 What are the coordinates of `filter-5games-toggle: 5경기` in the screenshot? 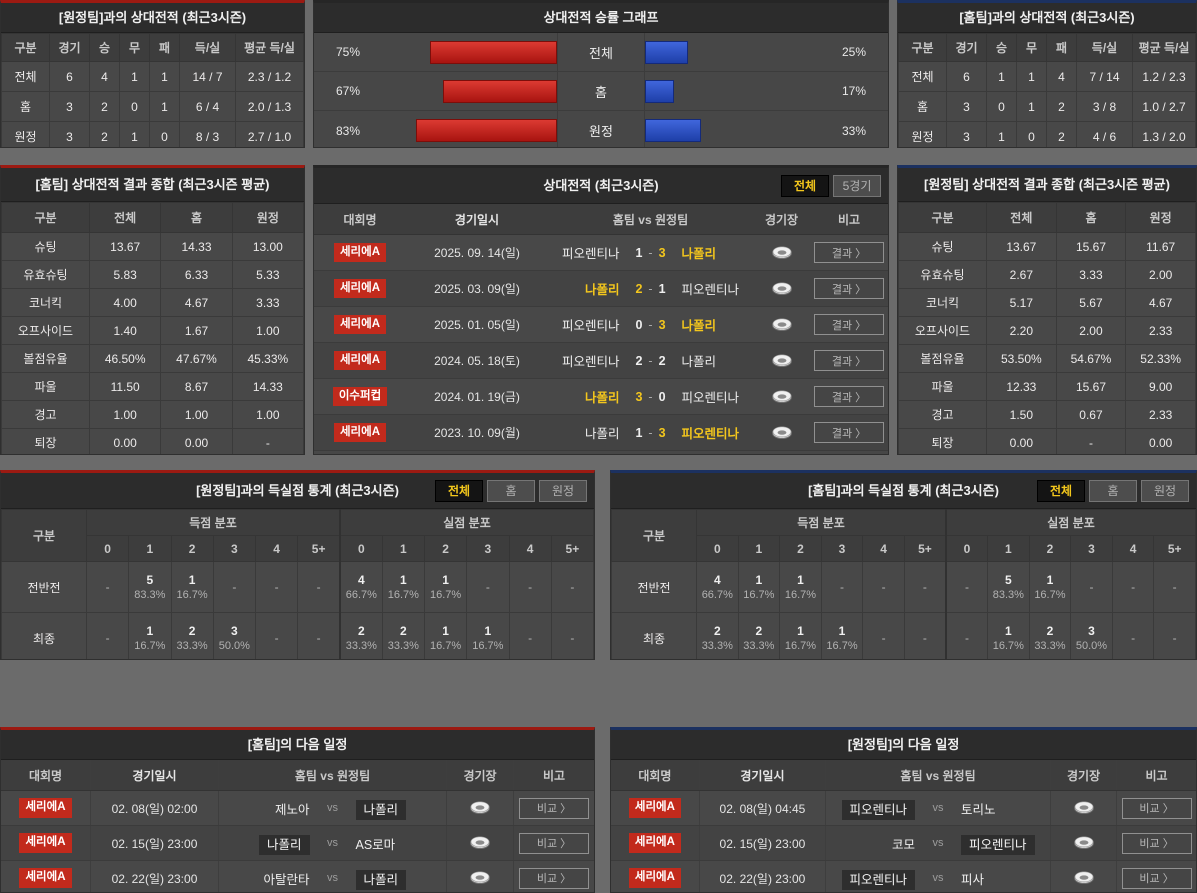 It's located at (857, 185).